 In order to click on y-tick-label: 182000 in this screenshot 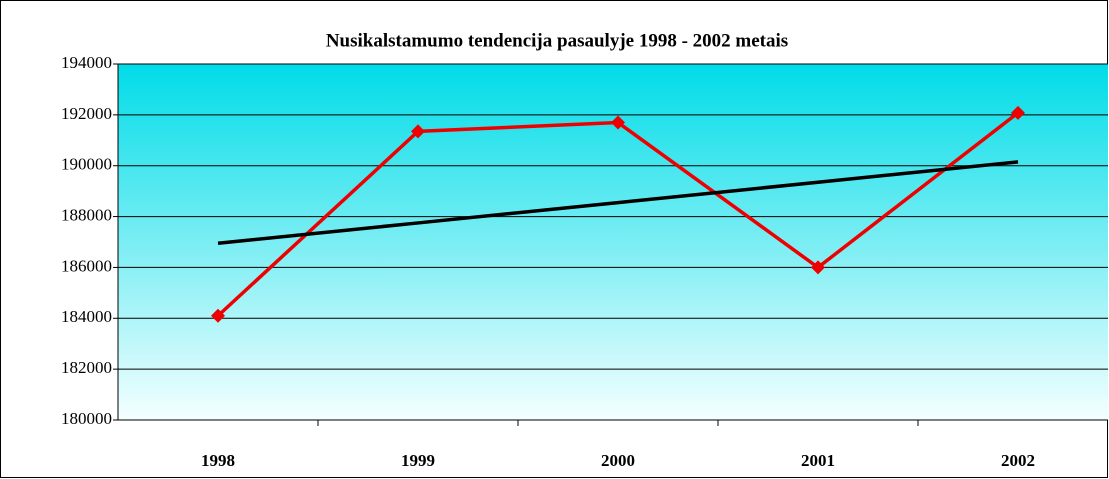, I will do `click(86, 367)`.